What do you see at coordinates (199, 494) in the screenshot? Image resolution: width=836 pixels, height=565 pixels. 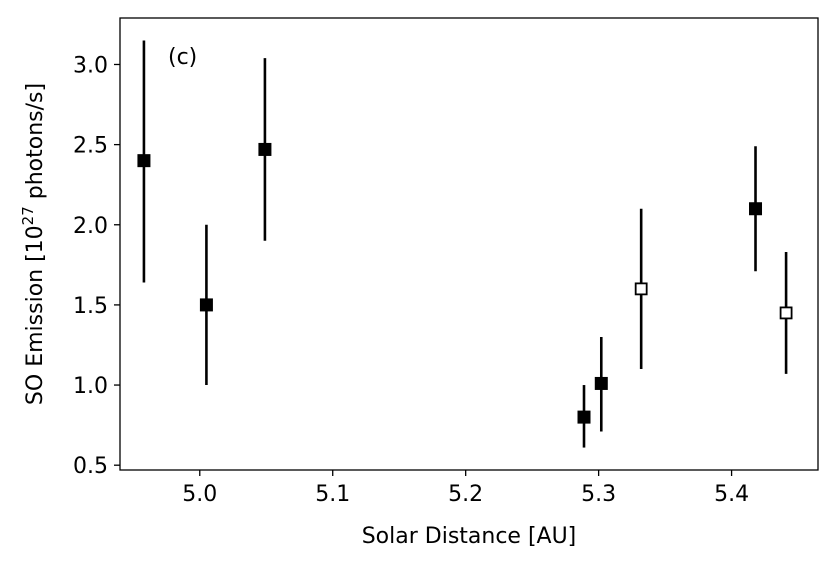 I see `x-tick-label: 5.0` at bounding box center [199, 494].